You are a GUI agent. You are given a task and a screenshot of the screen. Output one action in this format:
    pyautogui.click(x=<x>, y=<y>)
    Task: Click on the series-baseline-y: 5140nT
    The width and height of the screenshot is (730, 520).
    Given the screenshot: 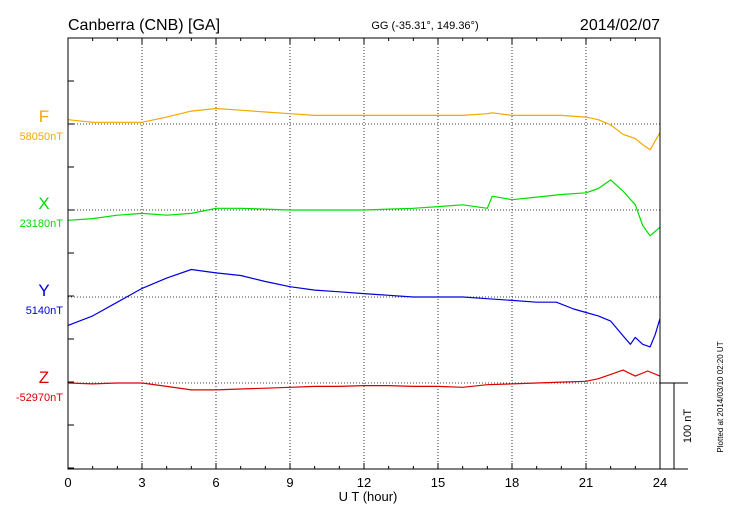 What is the action you would take?
    pyautogui.click(x=45, y=311)
    